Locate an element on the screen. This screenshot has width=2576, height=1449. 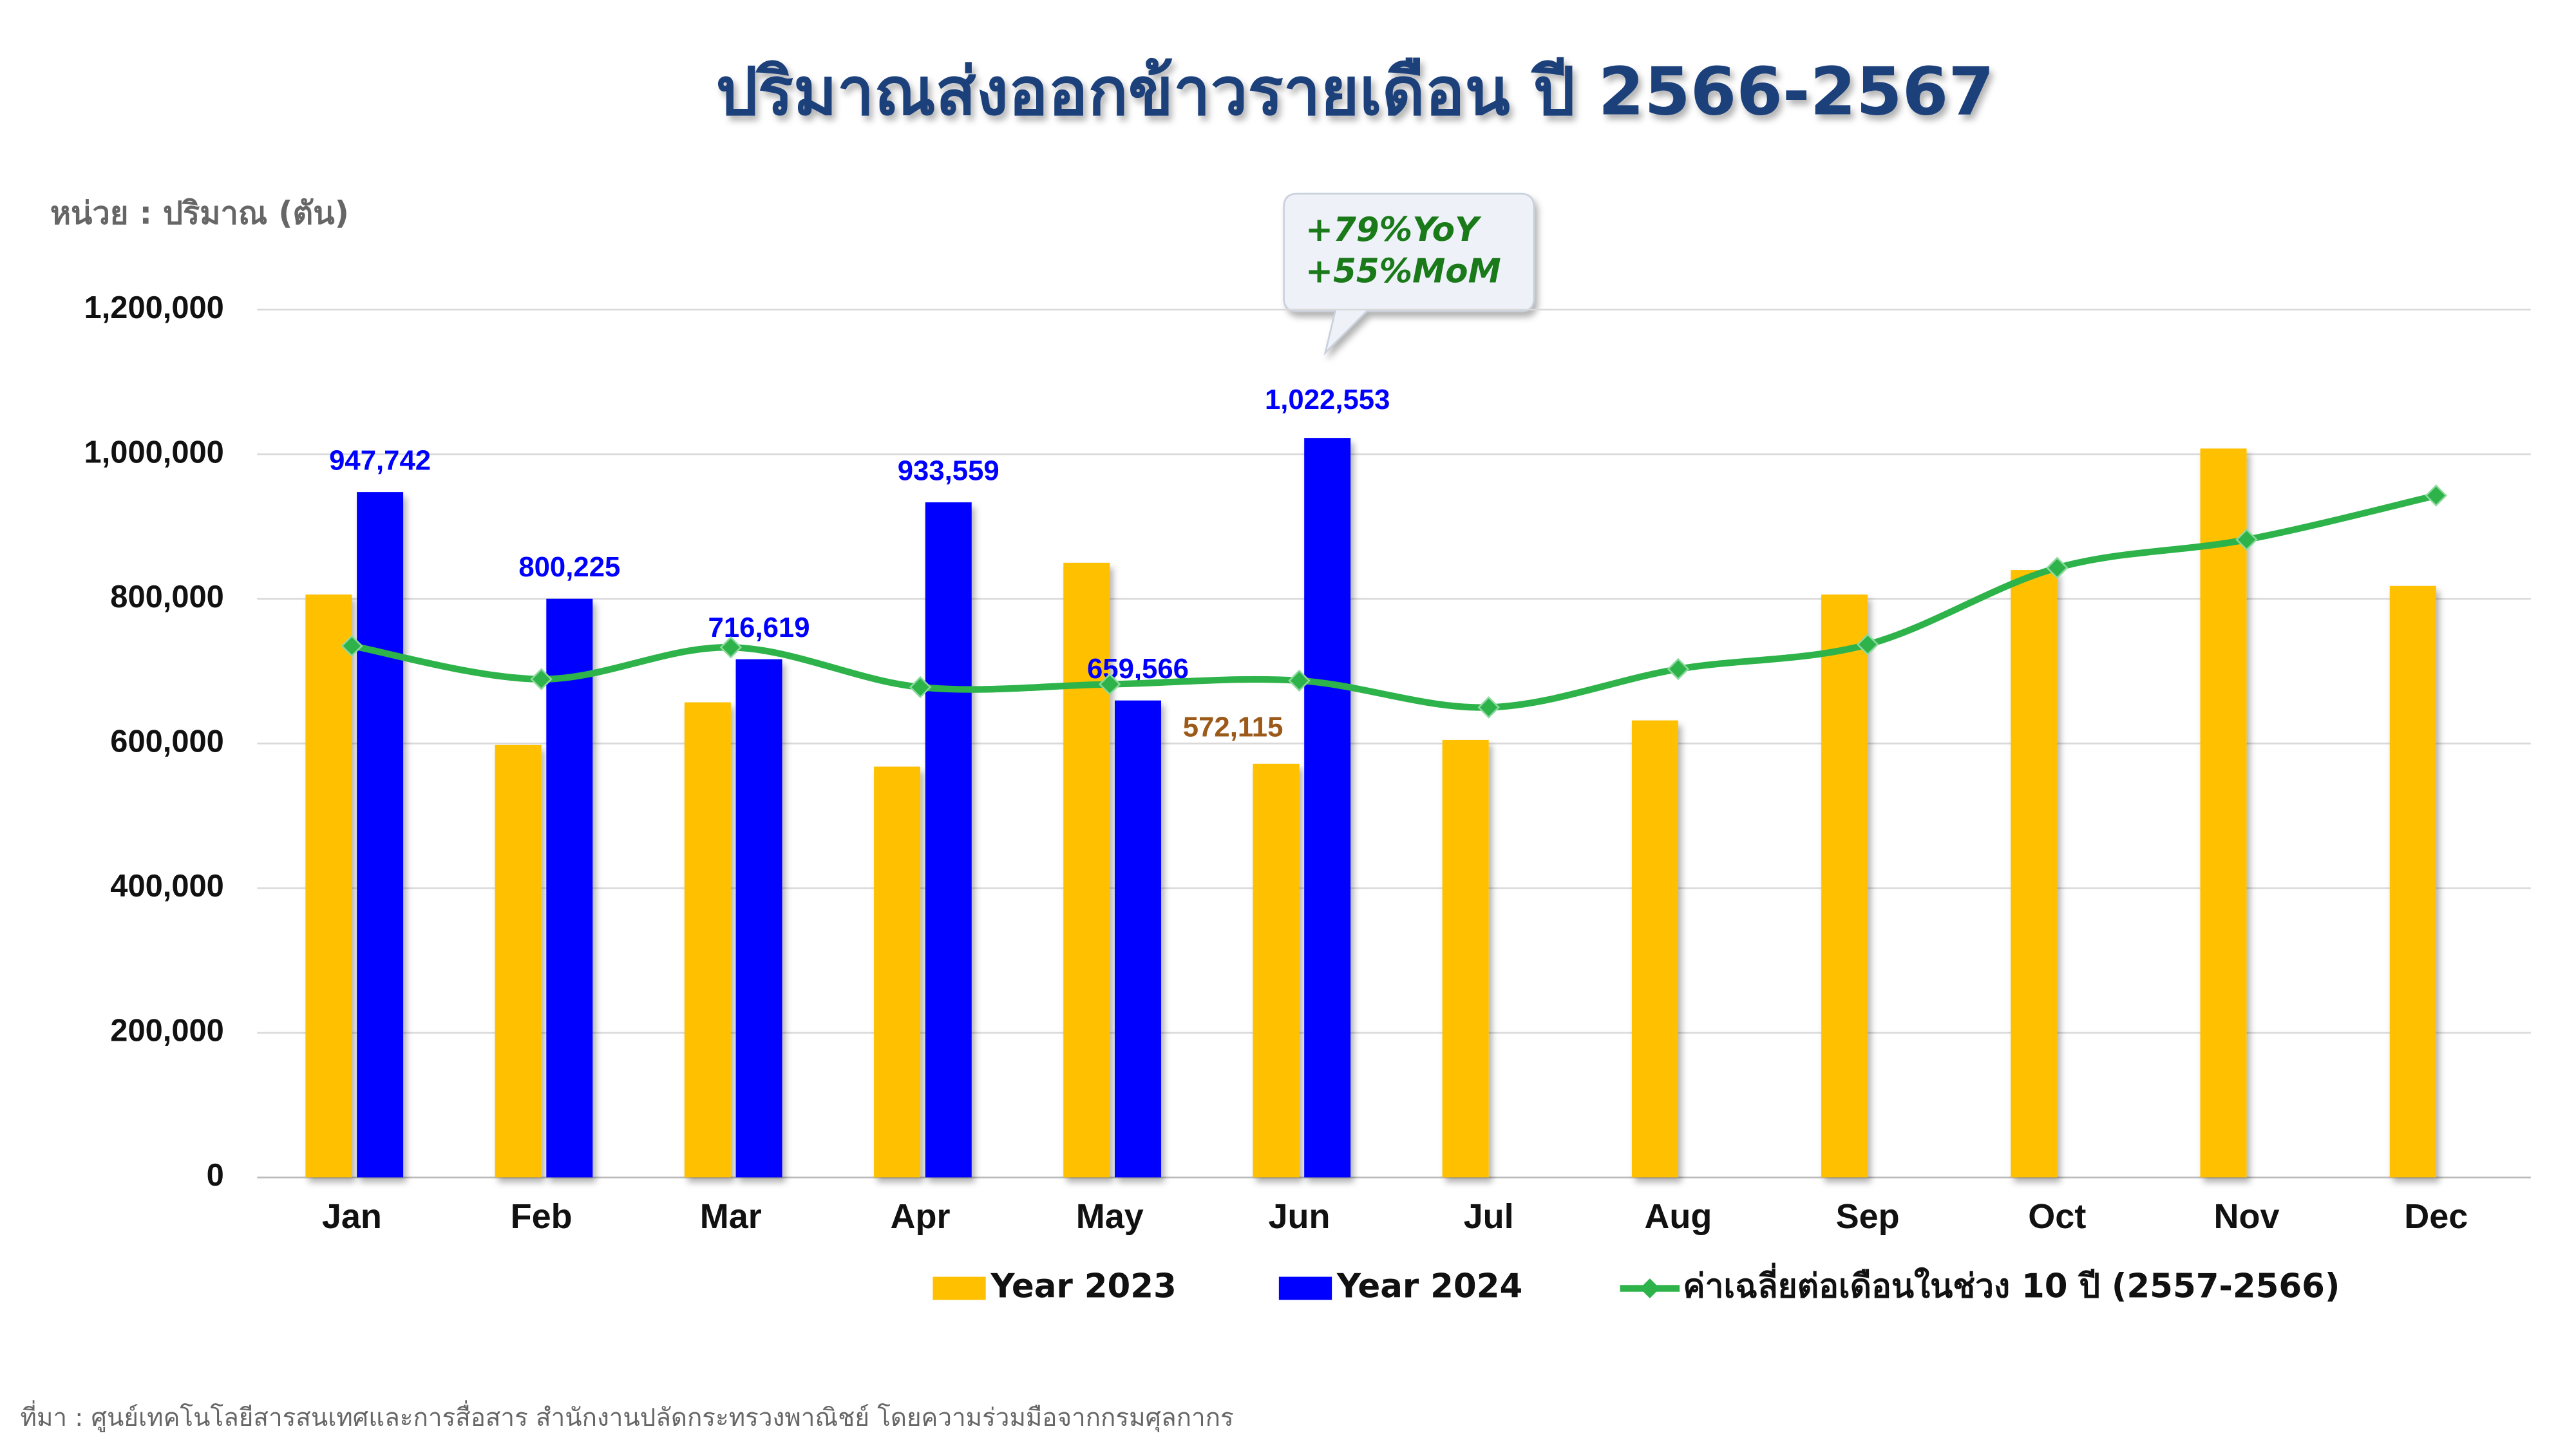
x-tick-label: Nov is located at coordinates (2247, 1217).